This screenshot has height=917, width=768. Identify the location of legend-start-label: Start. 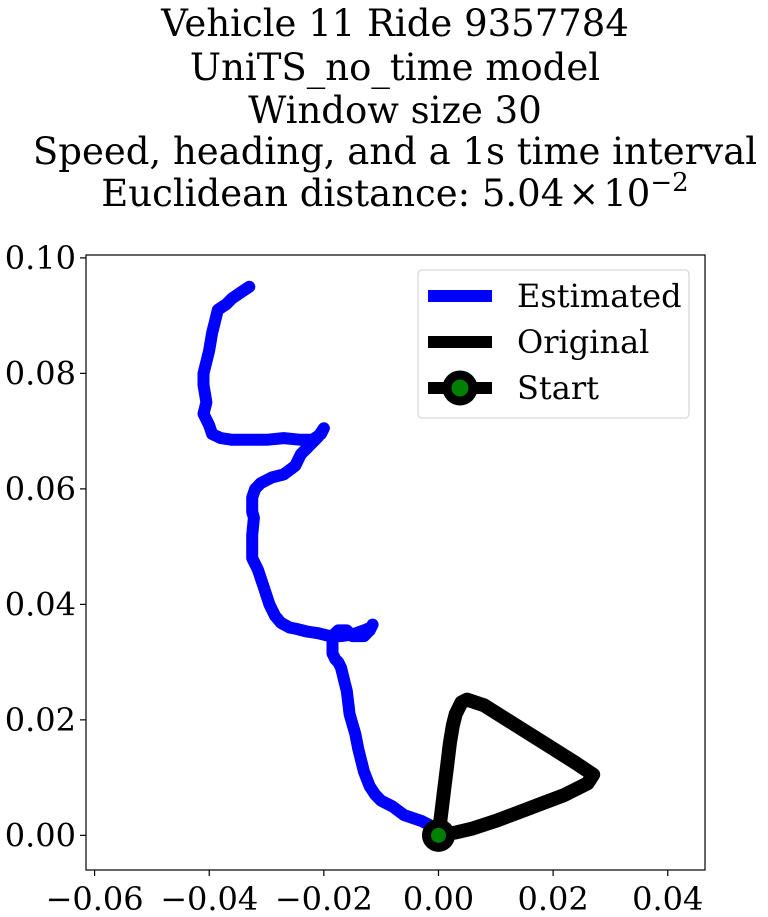
(558, 388).